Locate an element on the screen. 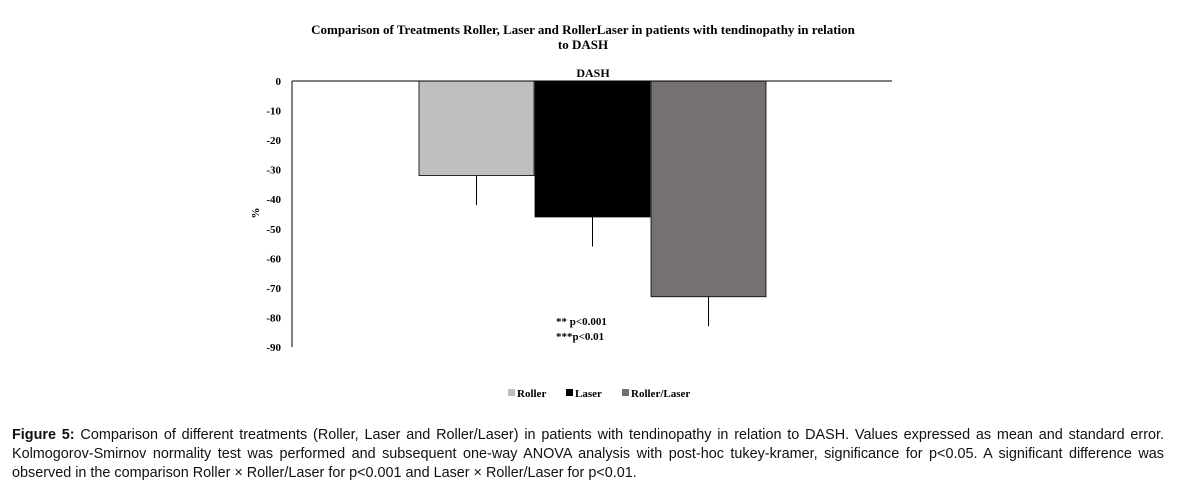 This screenshot has height=486, width=1179. y-tick-label: -70 is located at coordinates (273, 289).